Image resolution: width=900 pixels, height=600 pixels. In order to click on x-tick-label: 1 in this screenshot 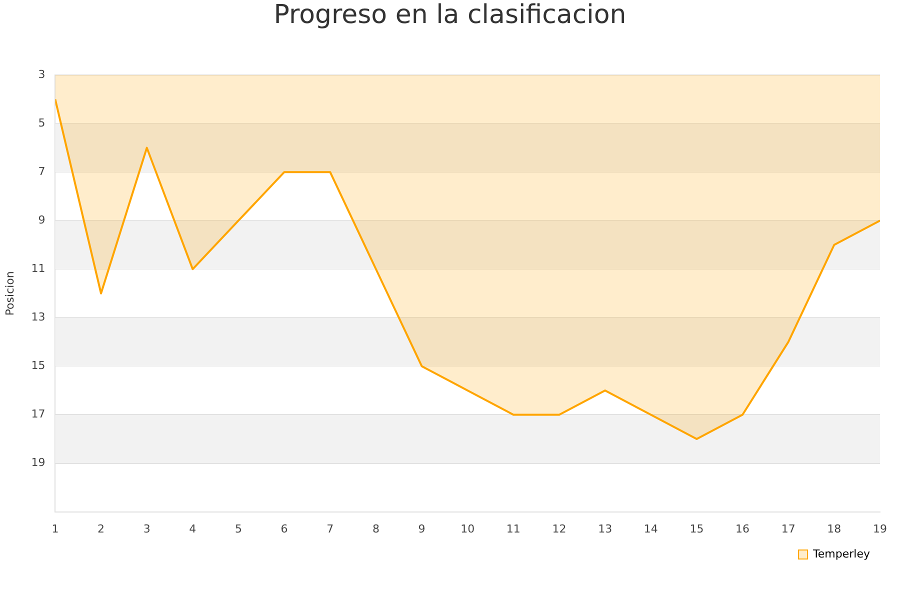, I will do `click(55, 529)`.